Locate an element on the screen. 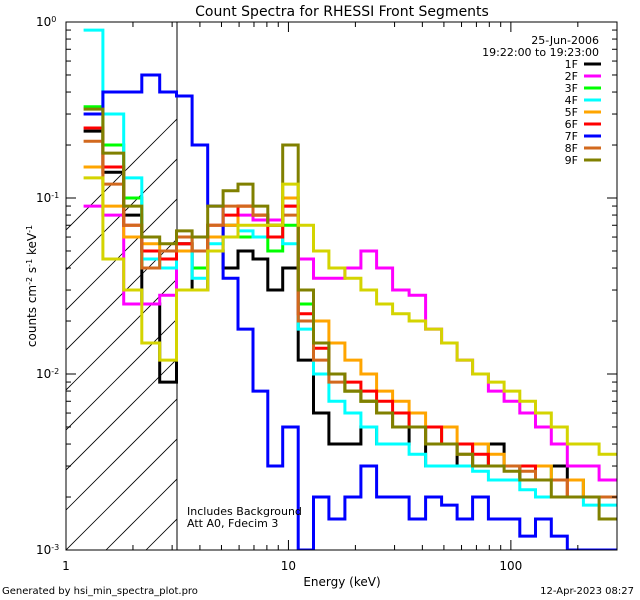  chart-title: Count Spectra for RHESSI Front Segments is located at coordinates (342, 12).